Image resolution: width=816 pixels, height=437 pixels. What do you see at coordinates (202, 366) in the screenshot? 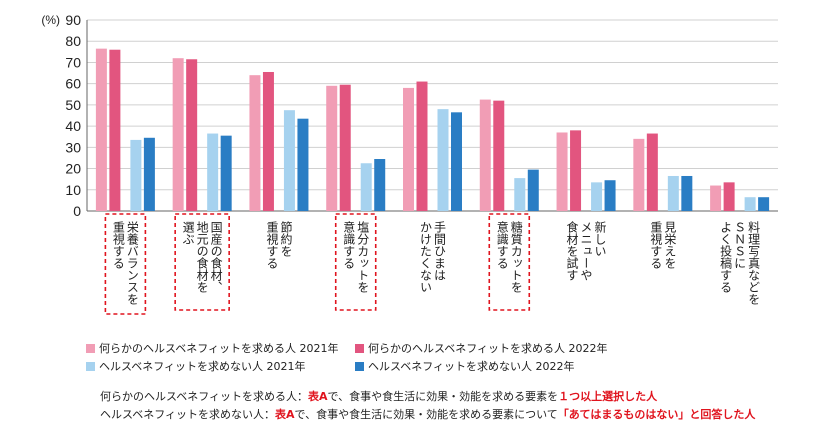
I see `legend-label: ヘルスベネフィットを求めない人 2021年` at bounding box center [202, 366].